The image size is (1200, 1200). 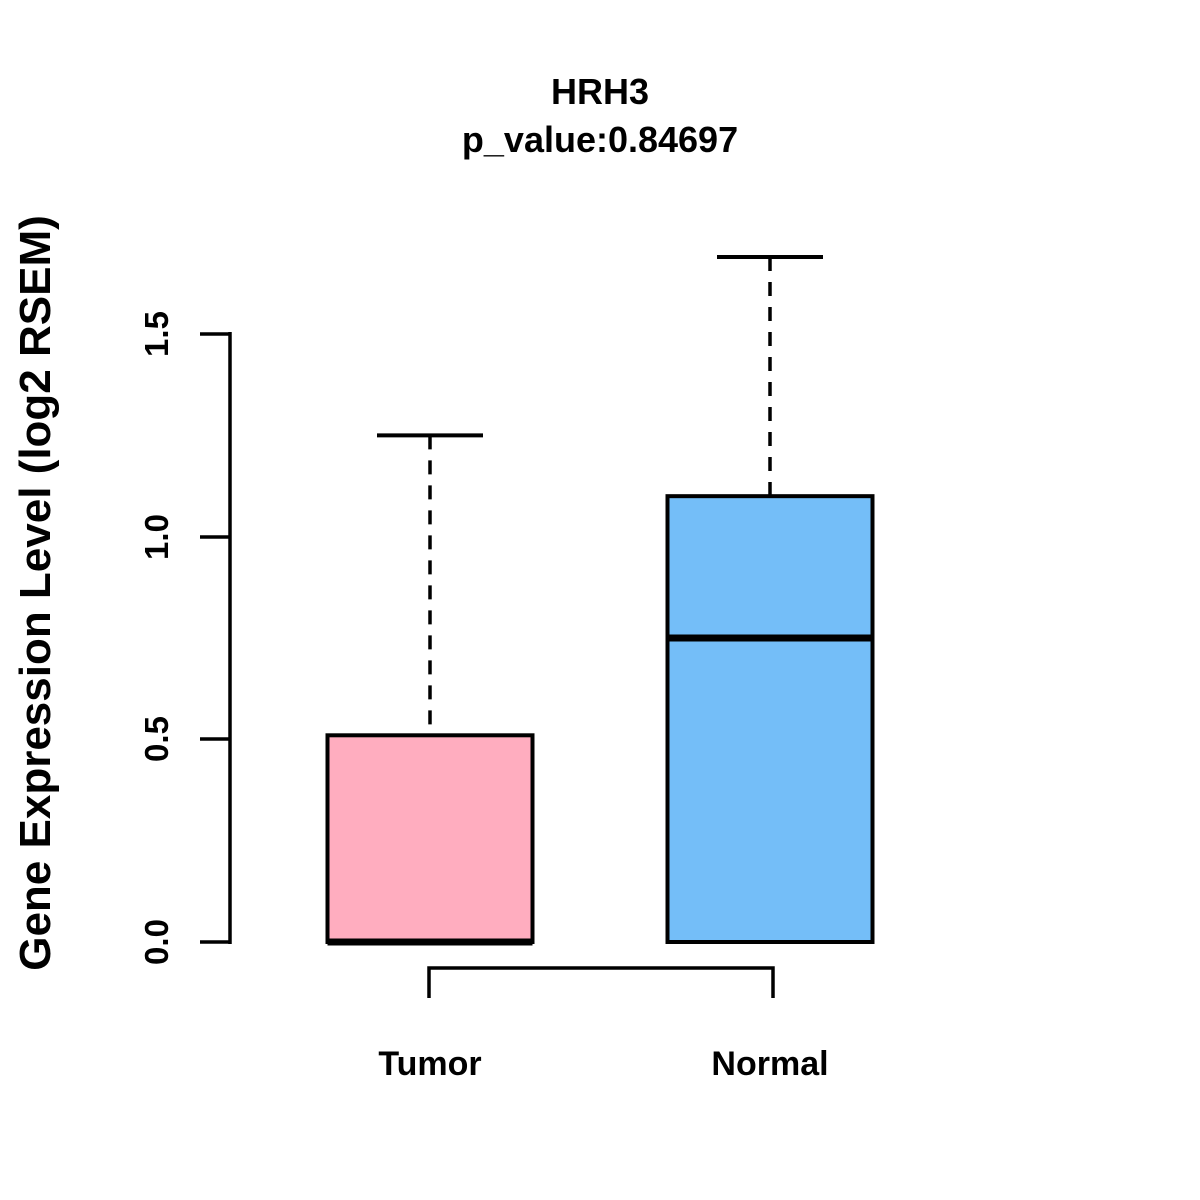 I want to click on chart-title: HRH3, so click(x=600, y=91).